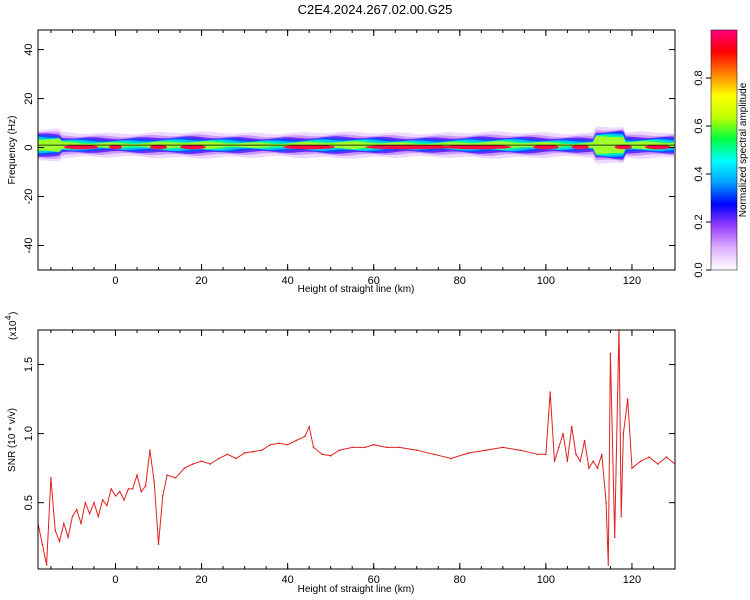 The height and width of the screenshot is (600, 750). Describe the element at coordinates (699, 269) in the screenshot. I see `colorbar-tick-label: 0.0` at that location.